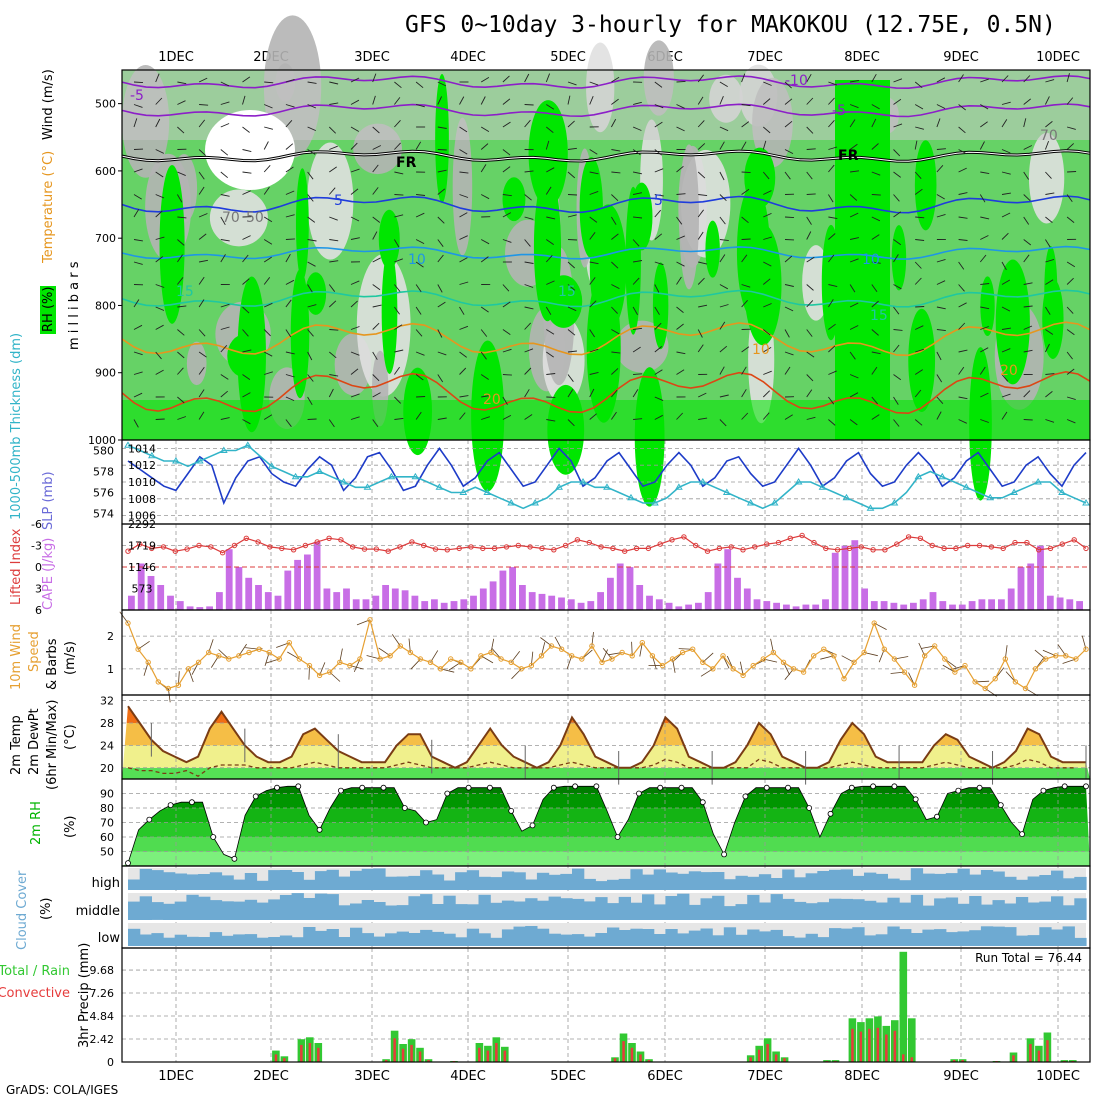  I want to click on slp-tick-label: 1012, so click(142, 465).